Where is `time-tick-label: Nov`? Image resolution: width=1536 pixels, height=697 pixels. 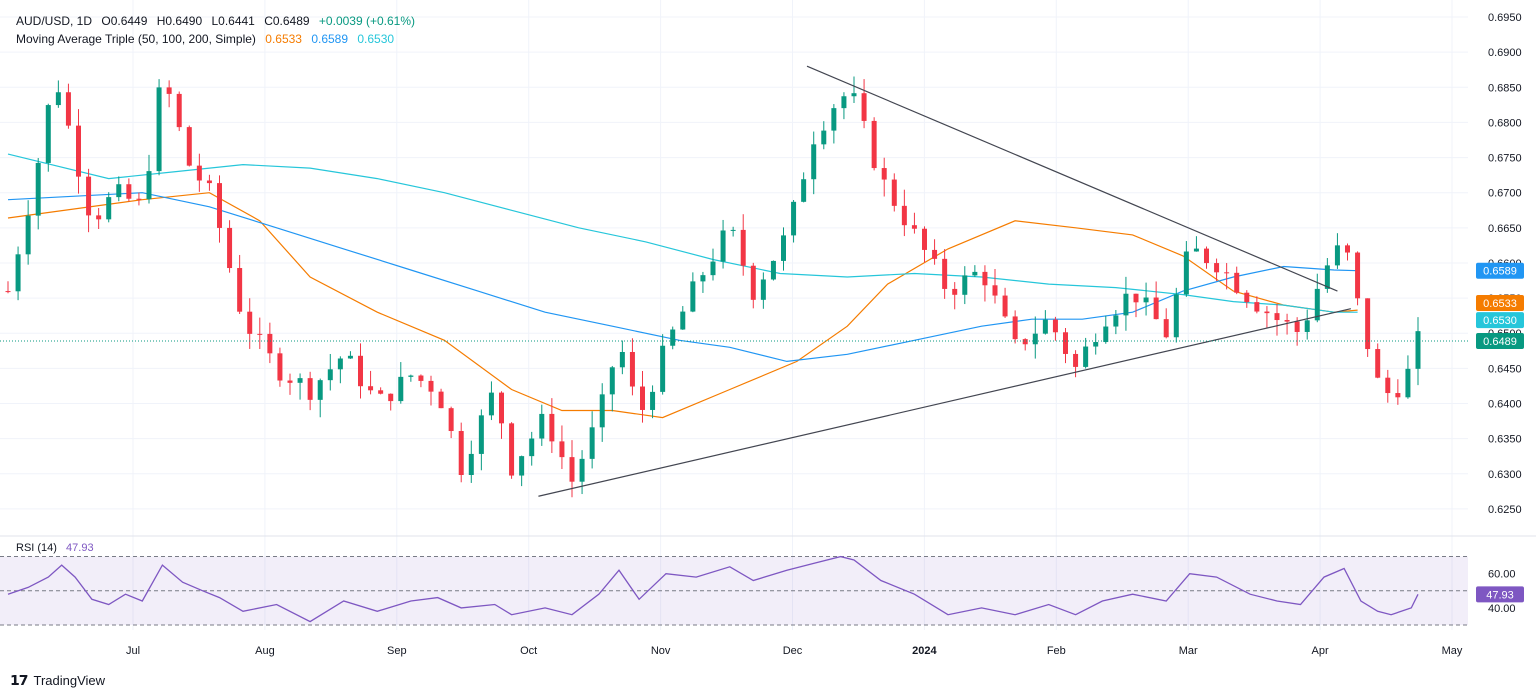
time-tick-label: Nov is located at coordinates (661, 651).